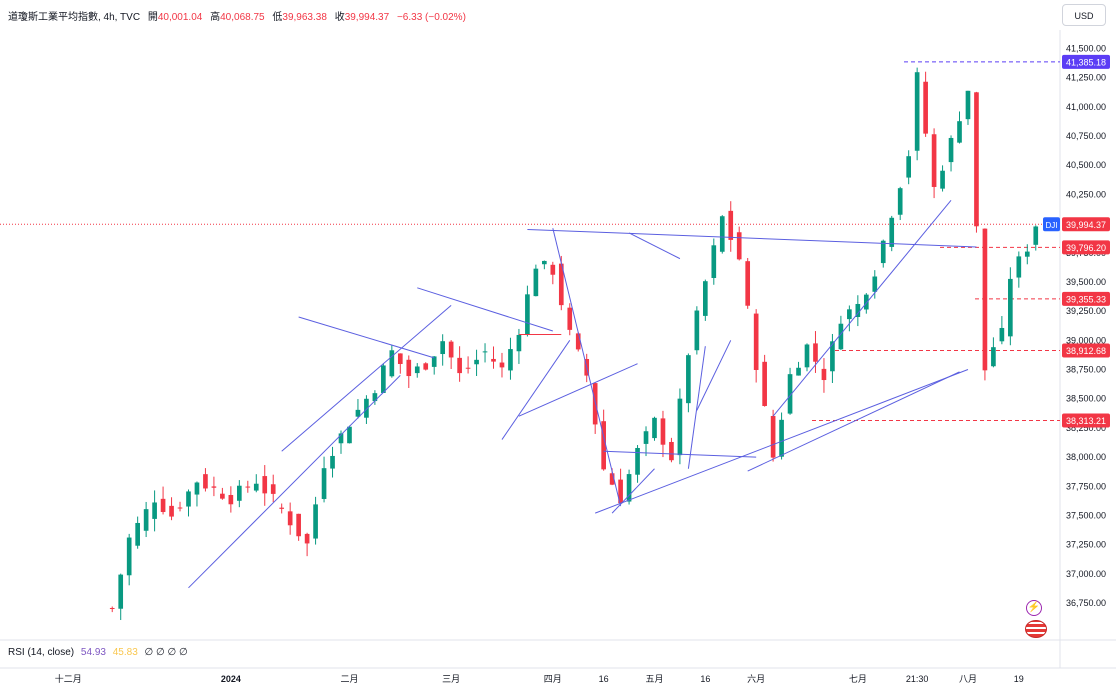  I want to click on price-tick-label: 38,000.00, so click(1086, 457).